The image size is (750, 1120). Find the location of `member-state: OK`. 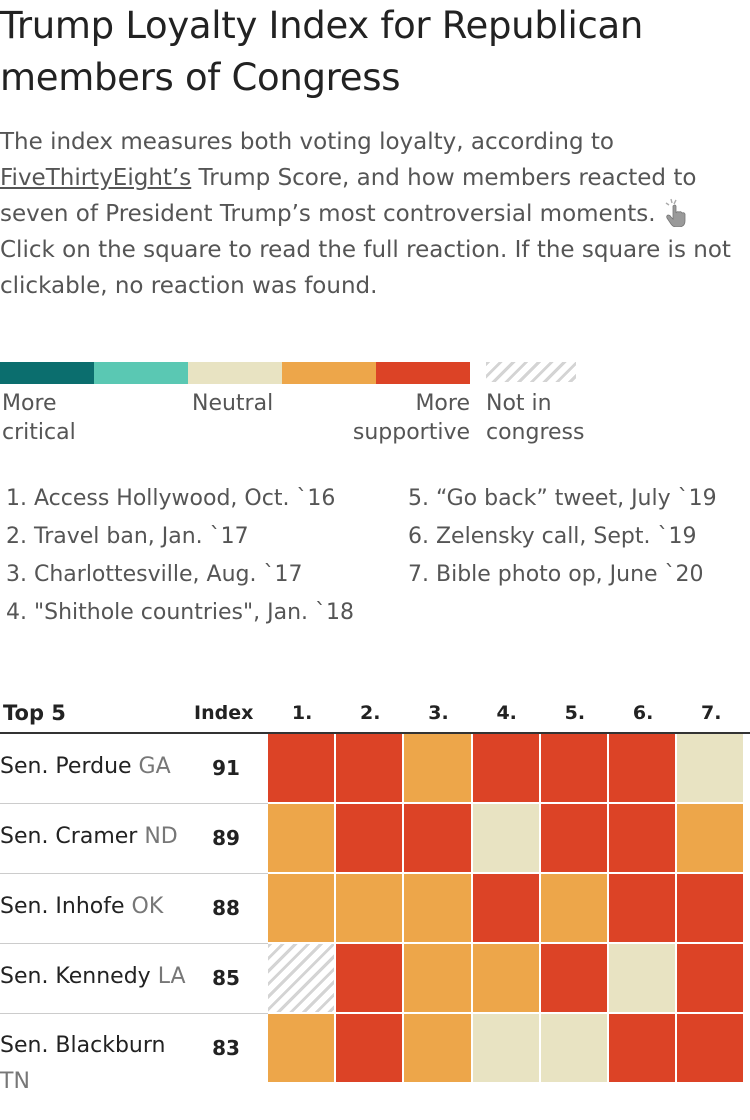

member-state: OK is located at coordinates (147, 906).